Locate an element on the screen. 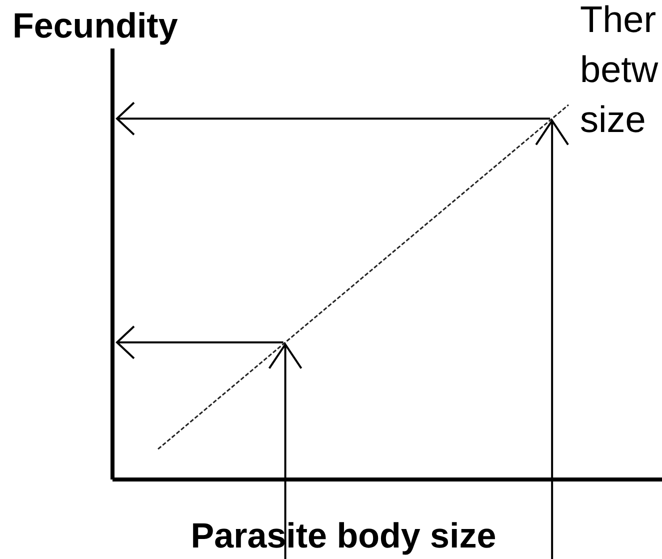  text: betw is located at coordinates (619, 69).